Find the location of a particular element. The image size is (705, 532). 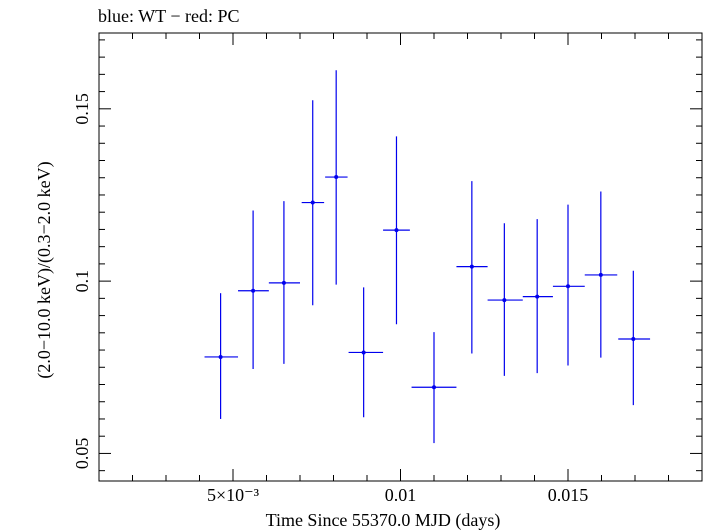

y-tick-label: 0.15 is located at coordinates (82, 109).